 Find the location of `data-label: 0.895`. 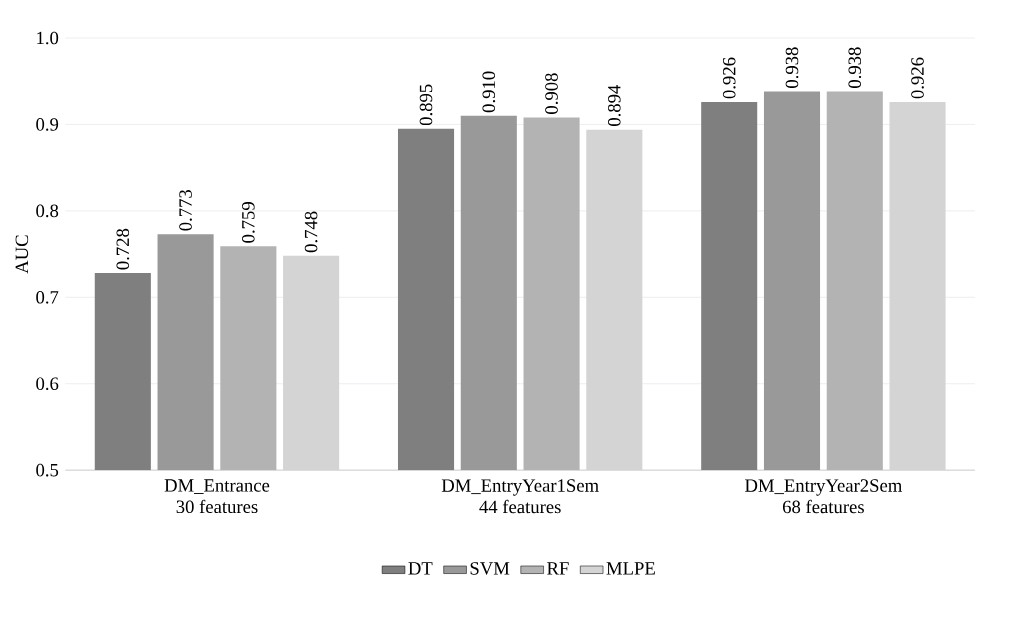

data-label: 0.895 is located at coordinates (426, 105).